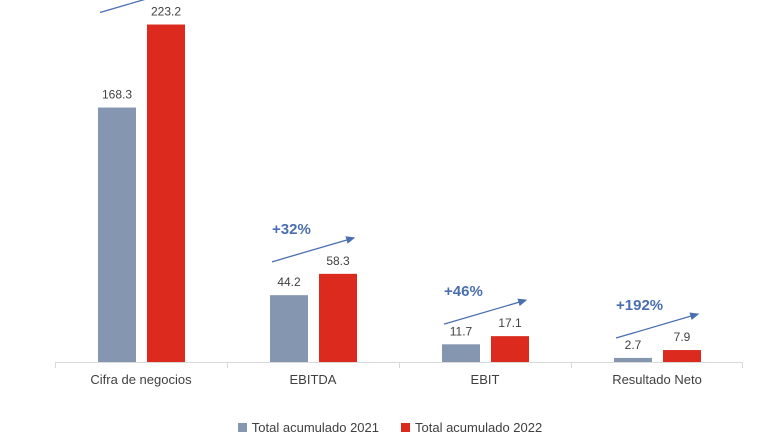 This screenshot has height=440, width=780. Describe the element at coordinates (639, 305) in the screenshot. I see `growth-annotation: +192%` at that location.